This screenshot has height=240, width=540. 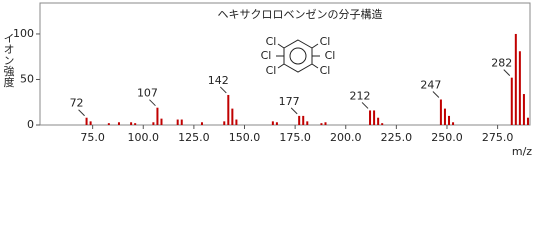 I want to click on peak-label: 247, so click(x=430, y=85).